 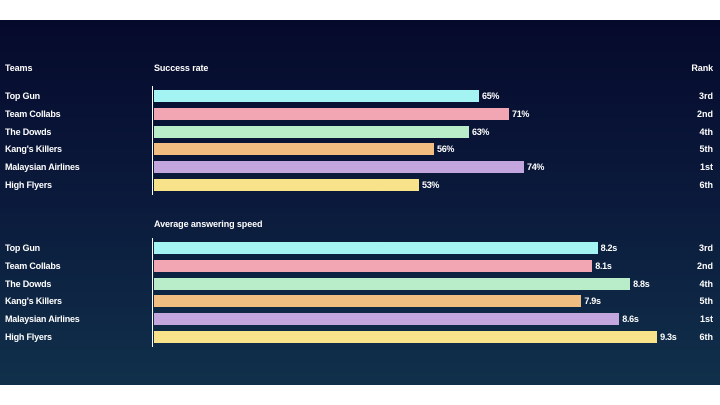 I want to click on value-label: 8.8s, so click(x=641, y=283).